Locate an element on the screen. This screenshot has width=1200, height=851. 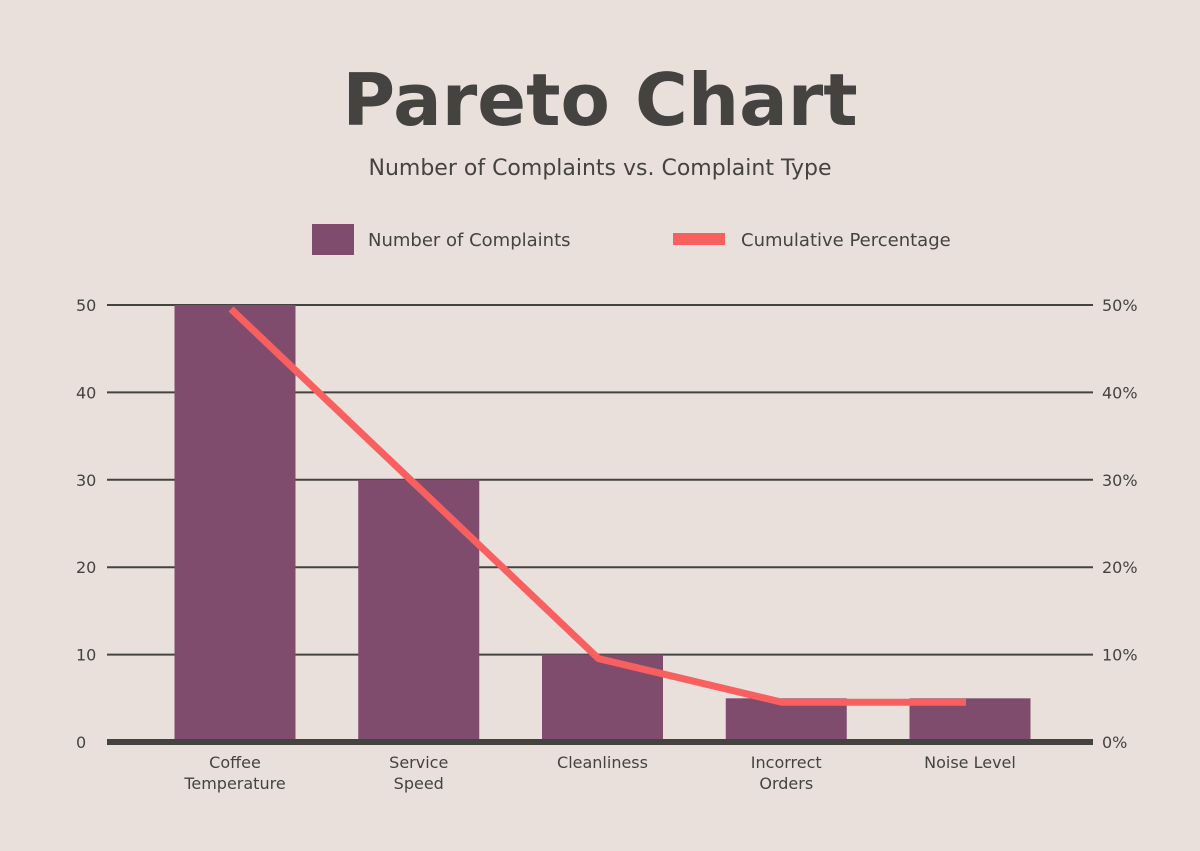
y-left-tick-label: 50 is located at coordinates (86, 305).